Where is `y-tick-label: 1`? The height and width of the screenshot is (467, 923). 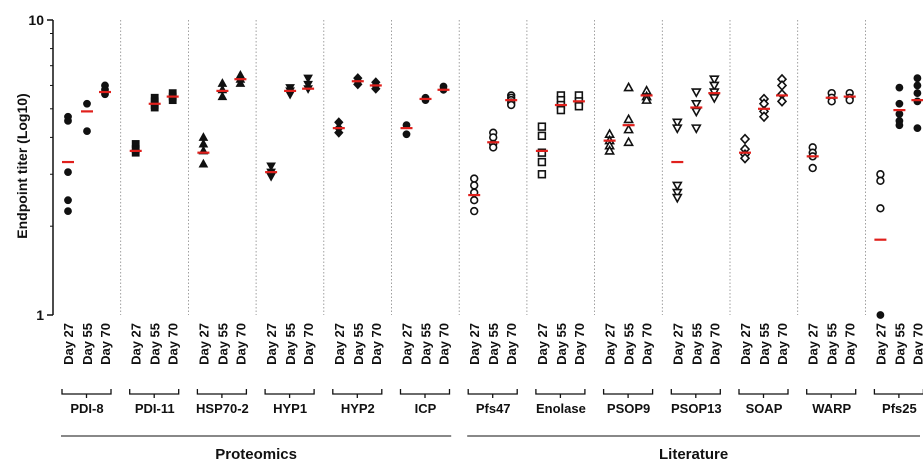
y-tick-label: 1 is located at coordinates (40, 315).